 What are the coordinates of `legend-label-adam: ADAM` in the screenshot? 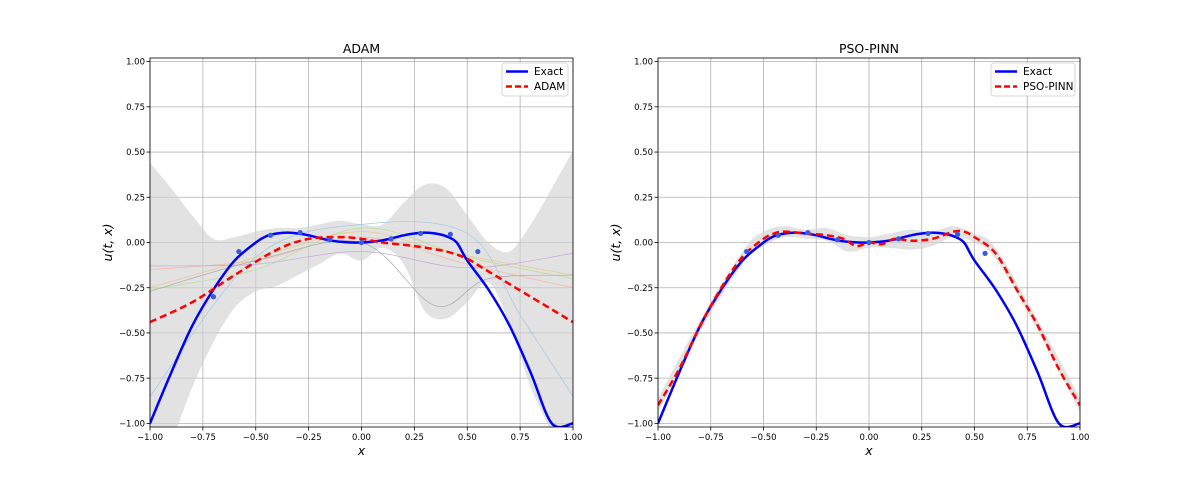 It's located at (549, 87).